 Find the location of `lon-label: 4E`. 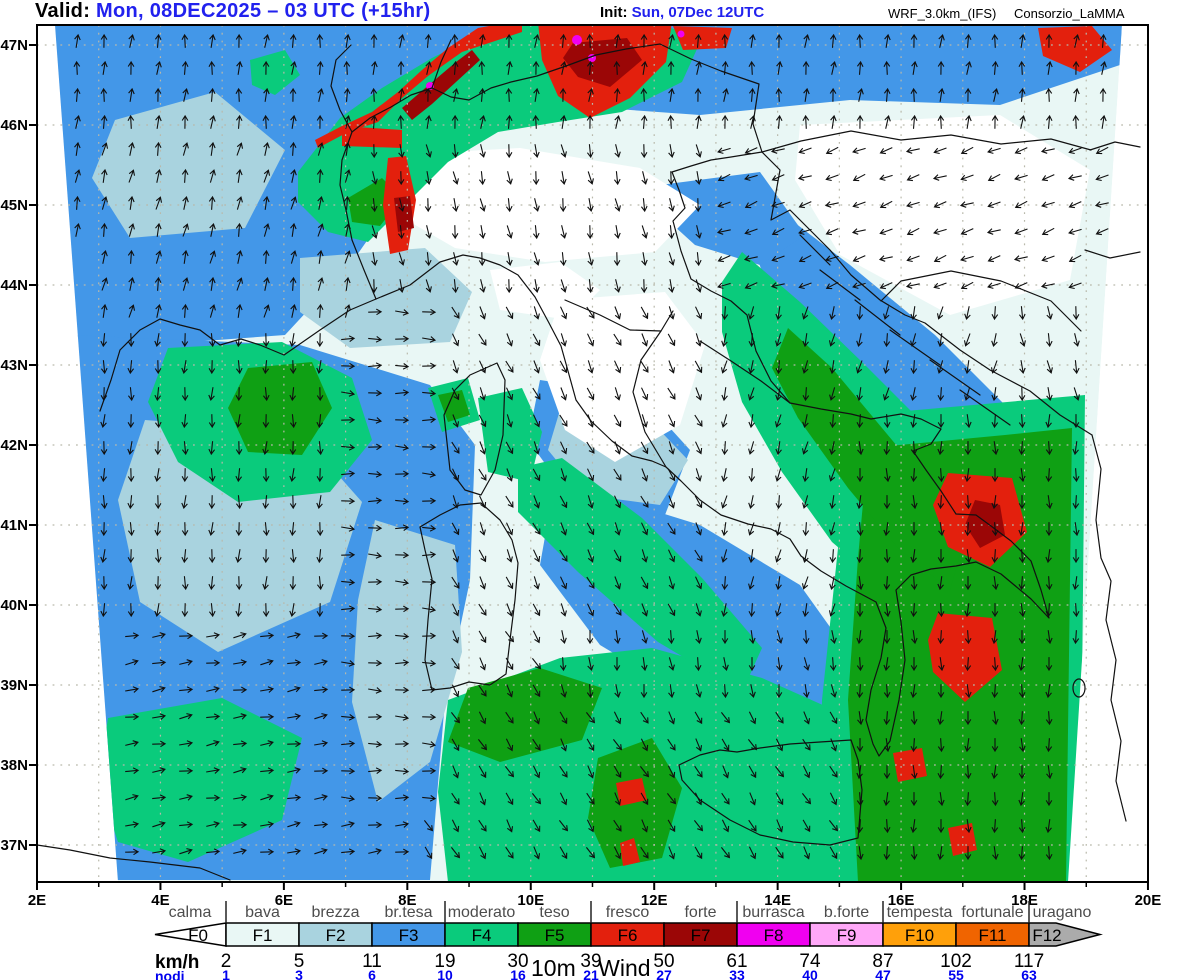

lon-label: 4E is located at coordinates (160, 900).